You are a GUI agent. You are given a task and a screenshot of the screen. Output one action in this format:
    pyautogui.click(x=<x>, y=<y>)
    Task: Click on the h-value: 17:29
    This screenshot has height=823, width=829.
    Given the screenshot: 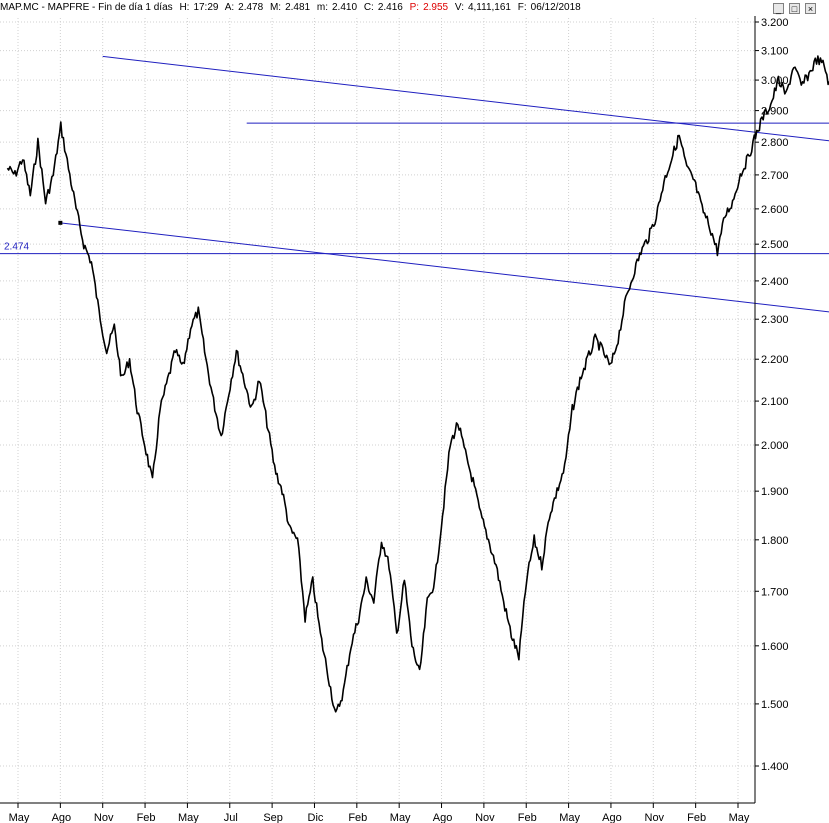 What is the action you would take?
    pyautogui.click(x=206, y=7)
    